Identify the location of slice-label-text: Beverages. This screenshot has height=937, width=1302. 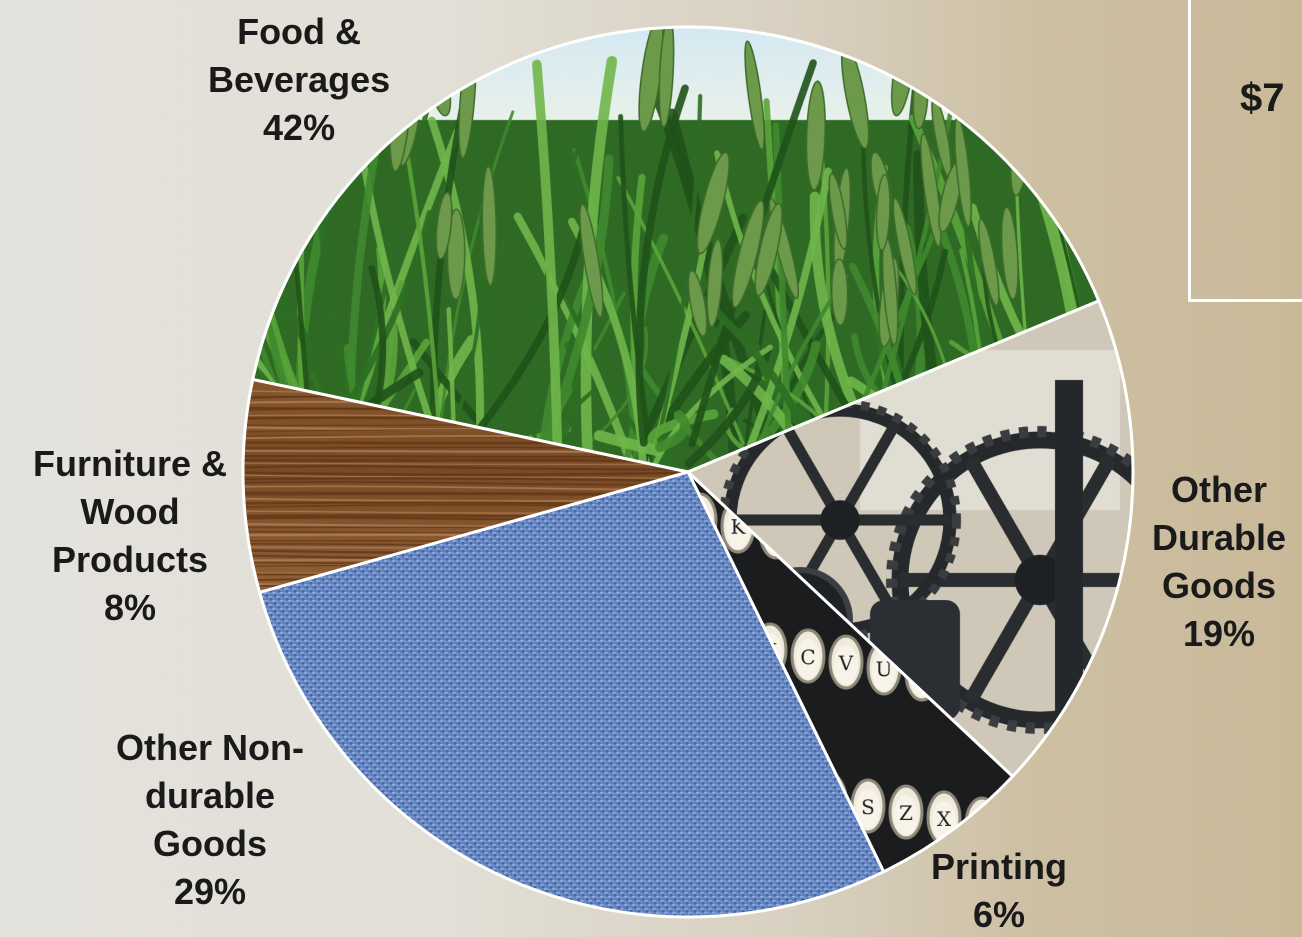
(299, 79).